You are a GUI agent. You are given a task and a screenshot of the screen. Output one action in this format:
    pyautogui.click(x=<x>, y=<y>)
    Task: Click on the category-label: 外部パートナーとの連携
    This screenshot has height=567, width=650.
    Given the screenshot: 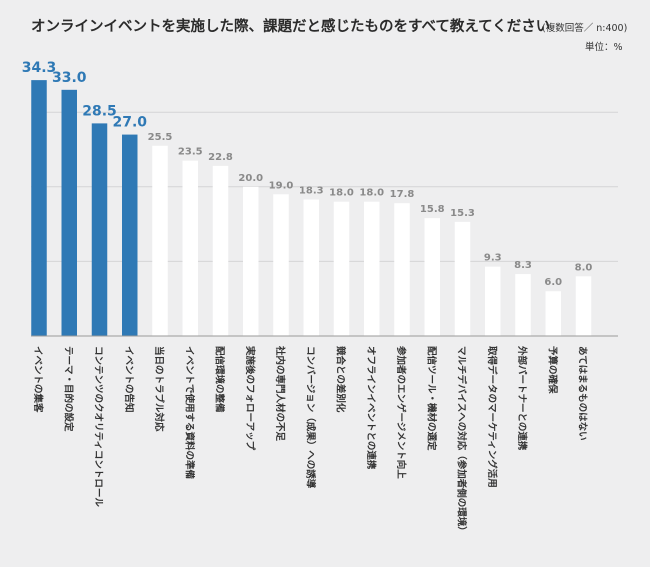 What is the action you would take?
    pyautogui.click(x=522, y=398)
    